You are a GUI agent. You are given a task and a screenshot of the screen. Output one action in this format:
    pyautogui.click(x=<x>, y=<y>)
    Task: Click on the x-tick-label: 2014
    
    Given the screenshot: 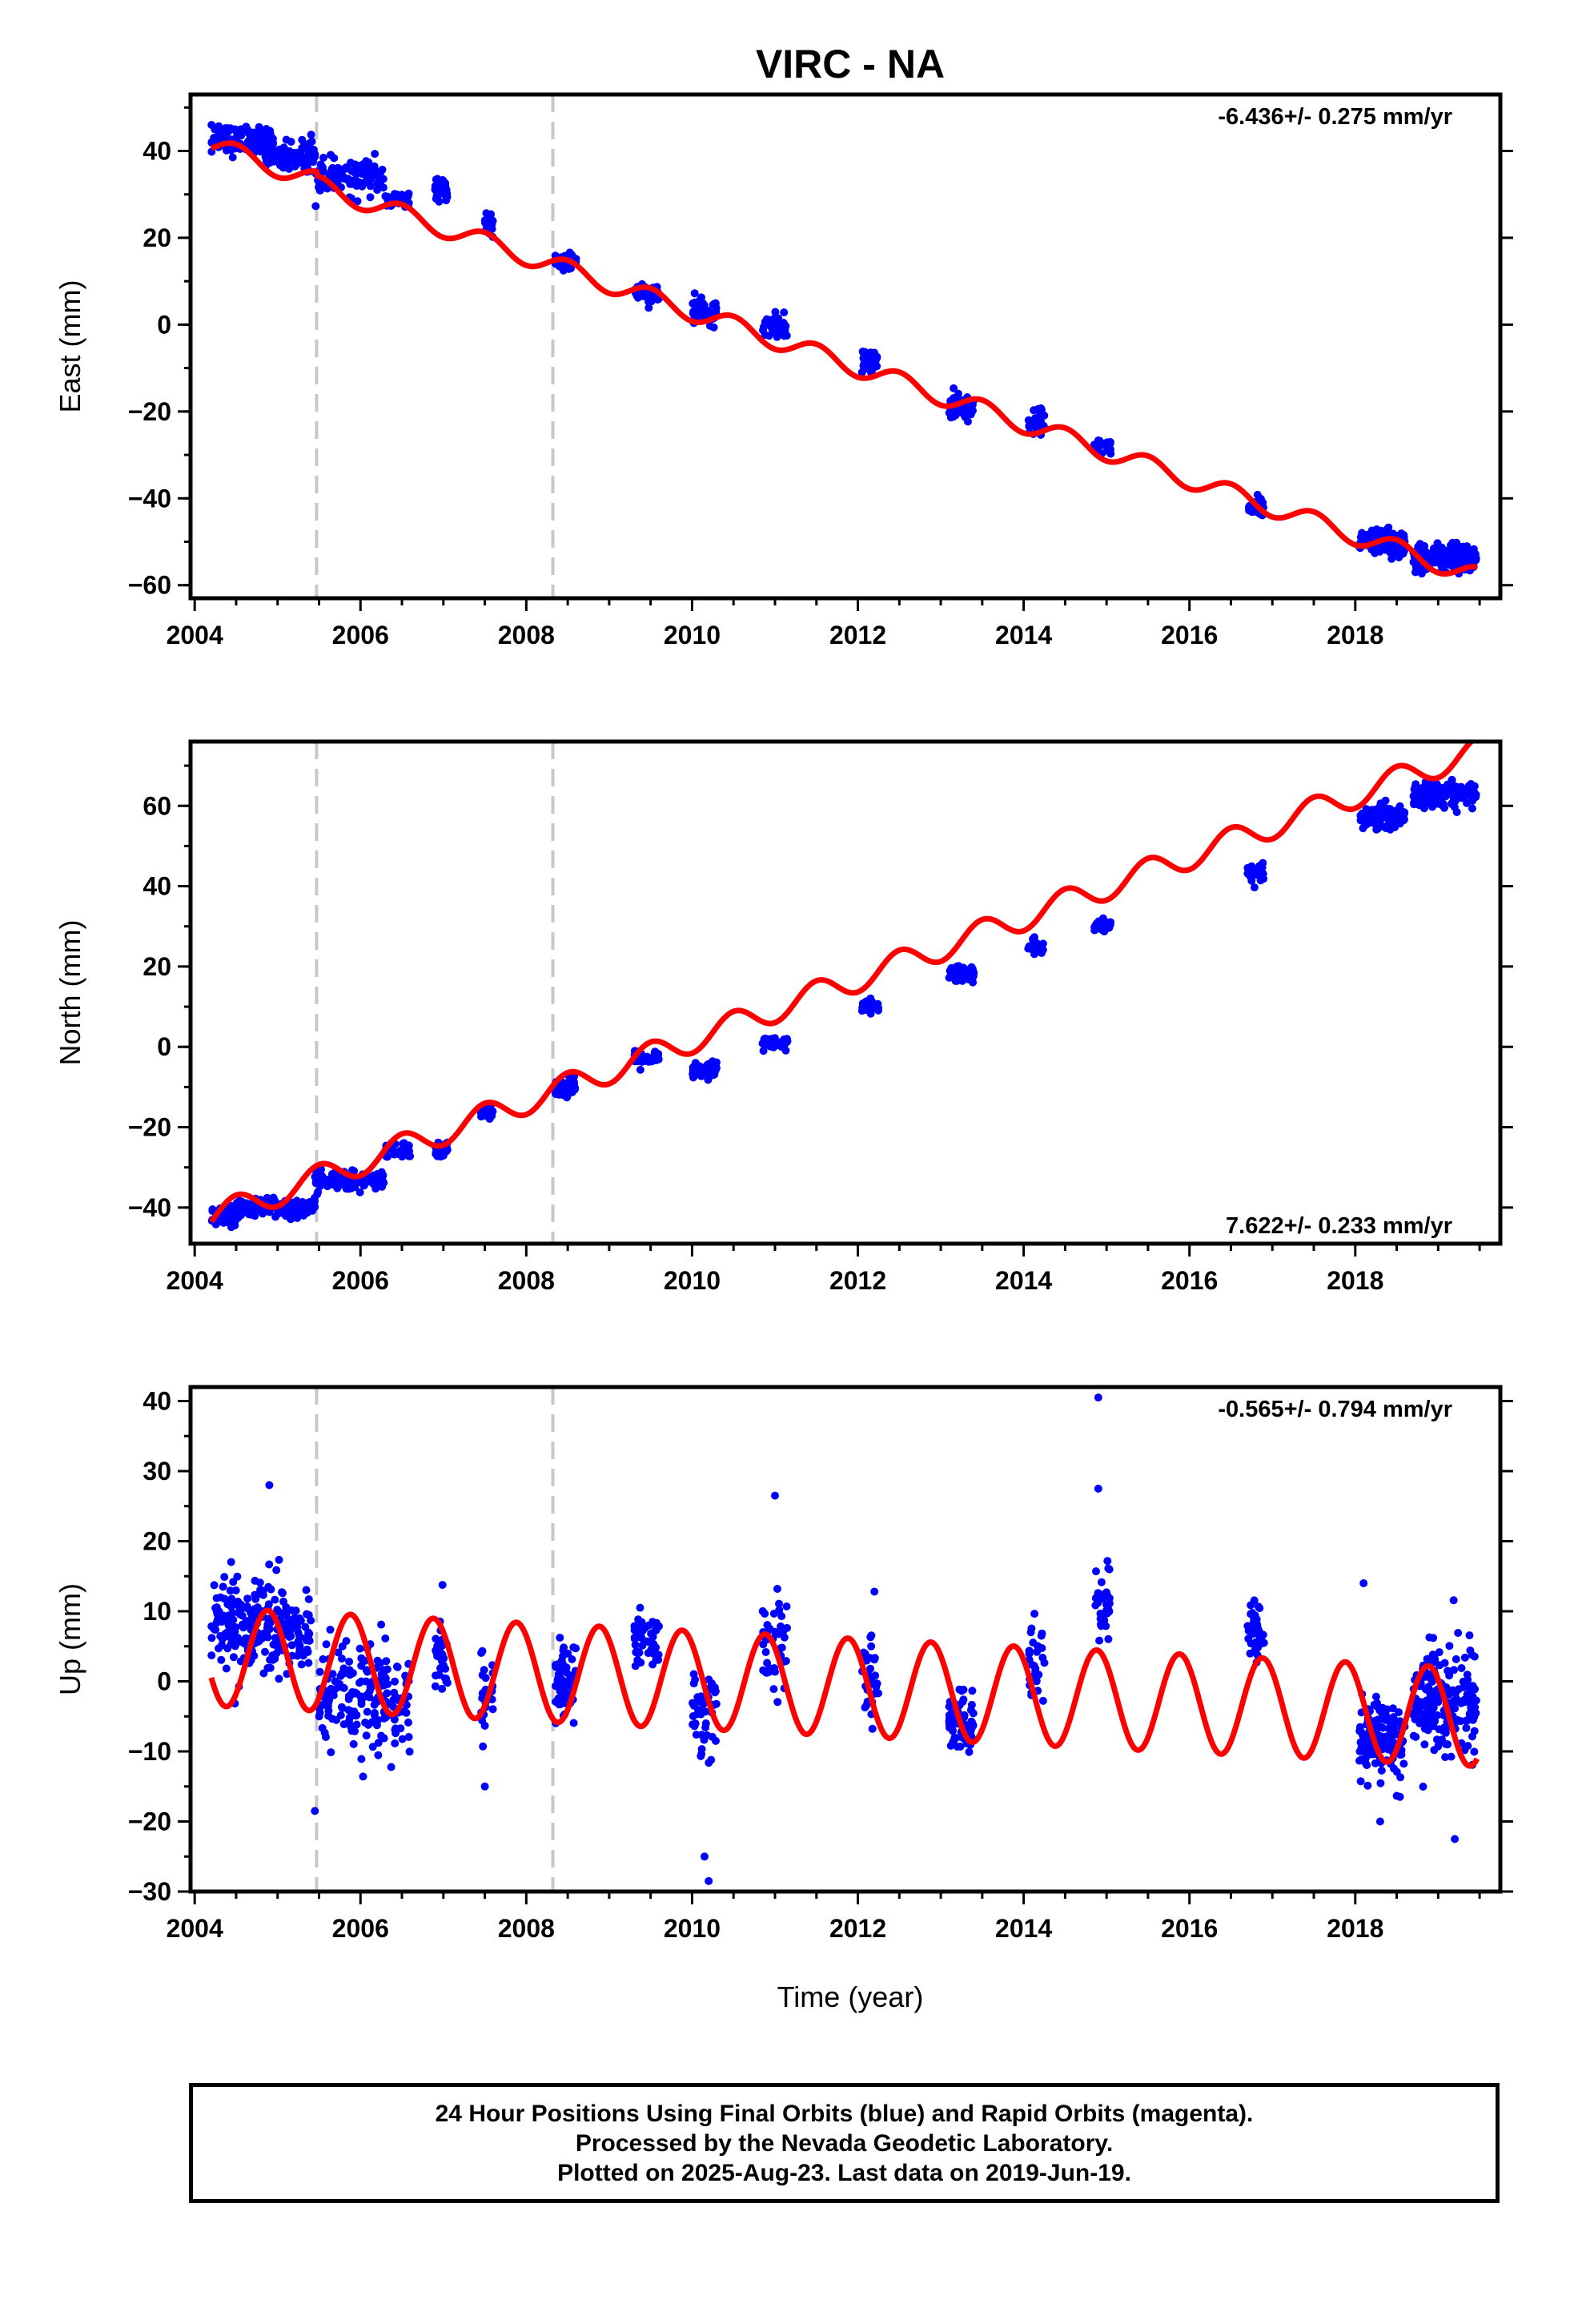 What is the action you would take?
    pyautogui.click(x=1023, y=1281)
    